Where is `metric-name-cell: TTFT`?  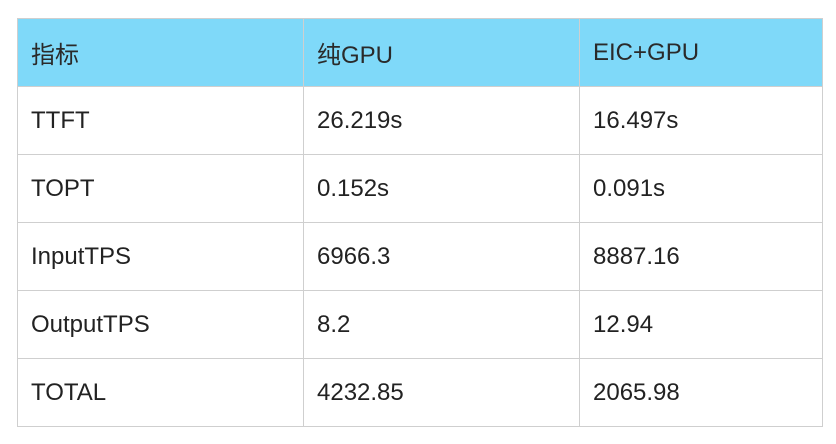 metric-name-cell: TTFT is located at coordinates (160, 120).